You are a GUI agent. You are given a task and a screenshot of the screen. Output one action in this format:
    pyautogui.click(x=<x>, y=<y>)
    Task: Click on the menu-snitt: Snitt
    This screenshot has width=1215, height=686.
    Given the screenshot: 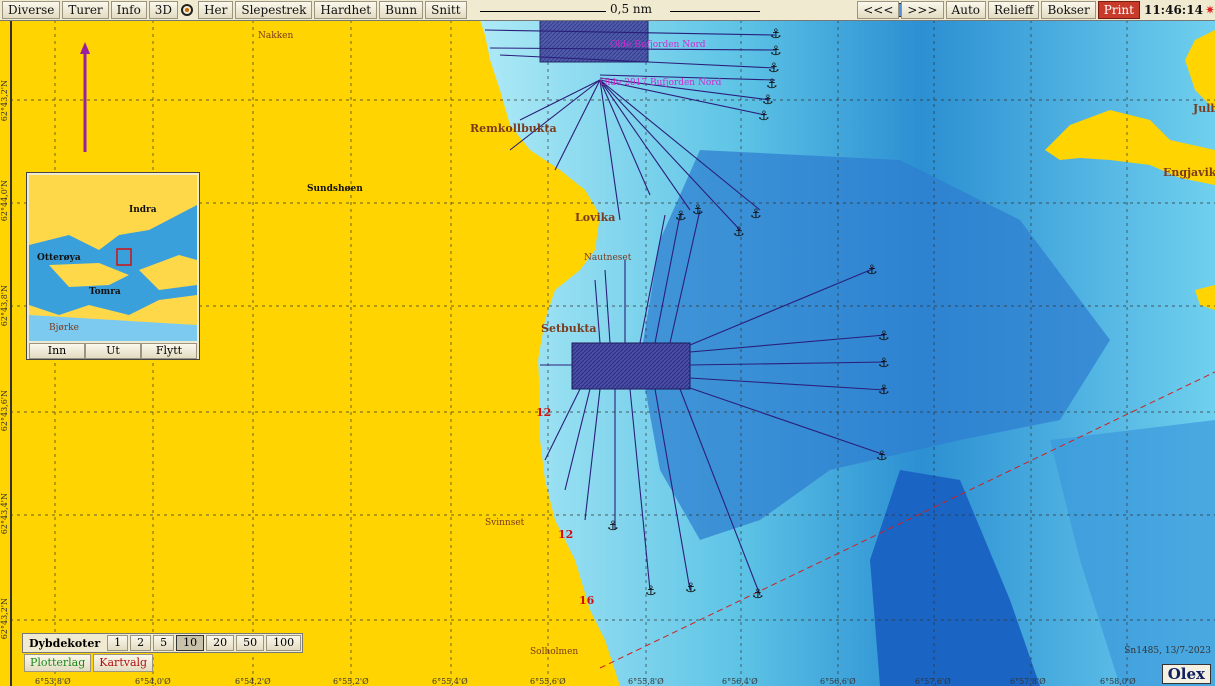 What is the action you would take?
    pyautogui.click(x=446, y=10)
    